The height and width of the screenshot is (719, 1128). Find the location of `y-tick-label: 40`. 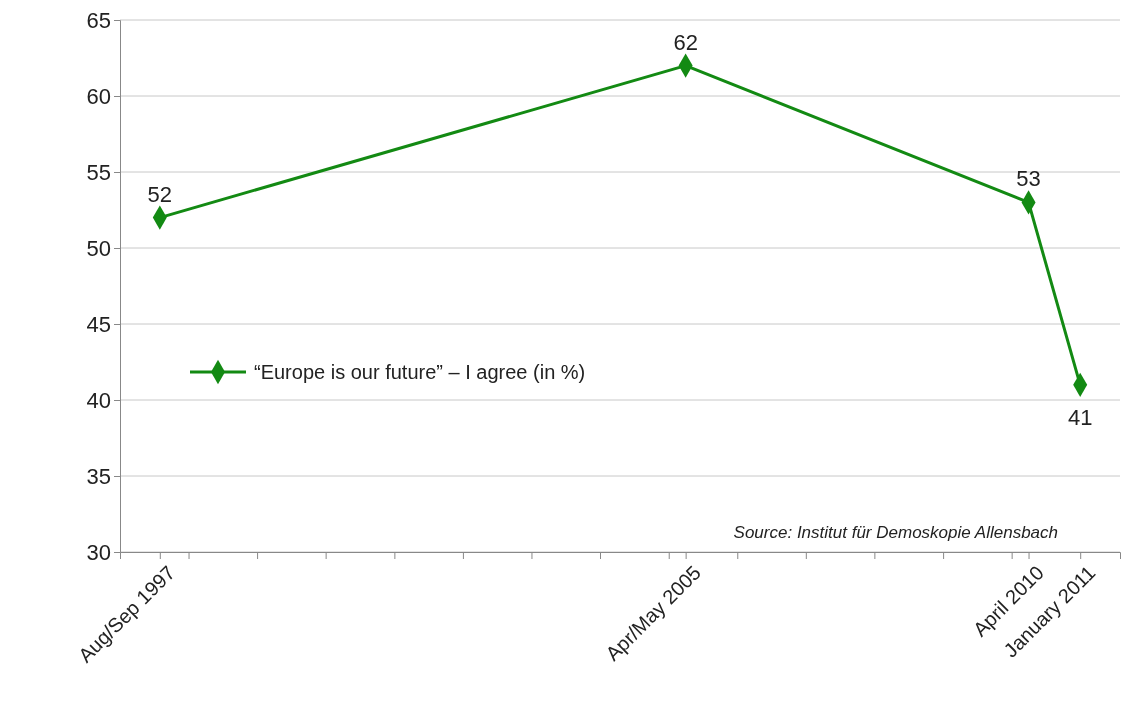

y-tick-label: 40 is located at coordinates (98, 400).